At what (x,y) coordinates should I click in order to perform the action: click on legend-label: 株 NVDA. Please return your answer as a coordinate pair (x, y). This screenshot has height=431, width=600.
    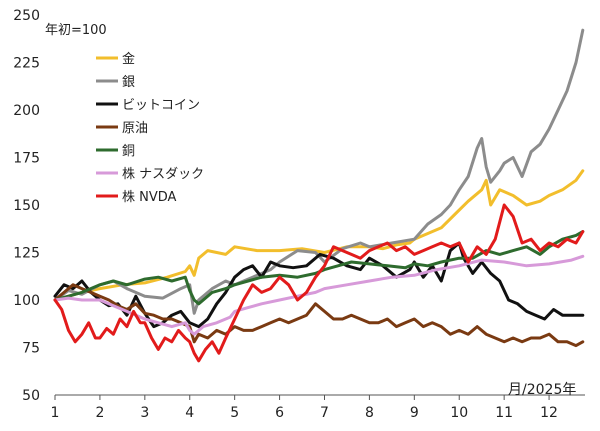
    Looking at the image, I should click on (149, 197).